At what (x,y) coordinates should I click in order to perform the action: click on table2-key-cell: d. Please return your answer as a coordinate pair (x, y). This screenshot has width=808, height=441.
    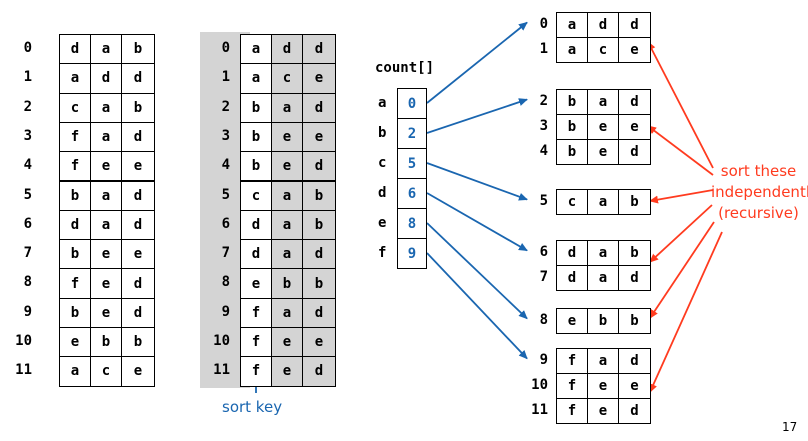
    Looking at the image, I should click on (256, 254).